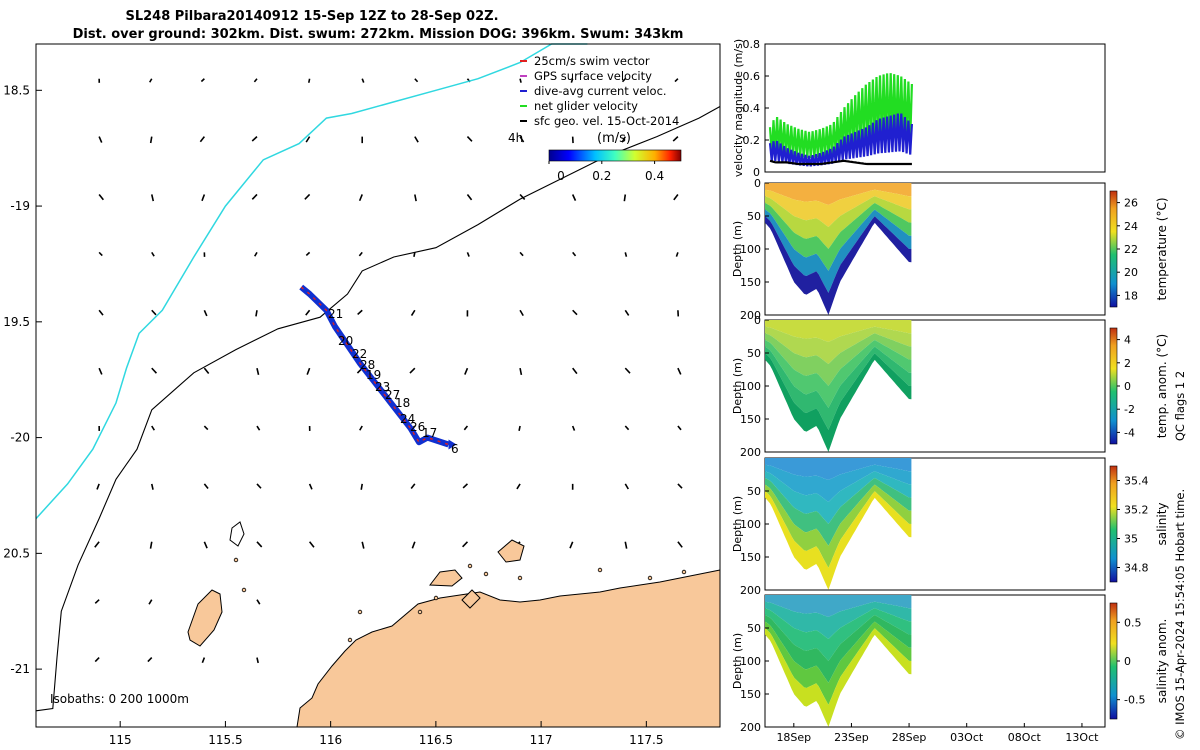  What do you see at coordinates (1131, 203) in the screenshot?
I see `colorbar-tick-label: 26` at bounding box center [1131, 203].